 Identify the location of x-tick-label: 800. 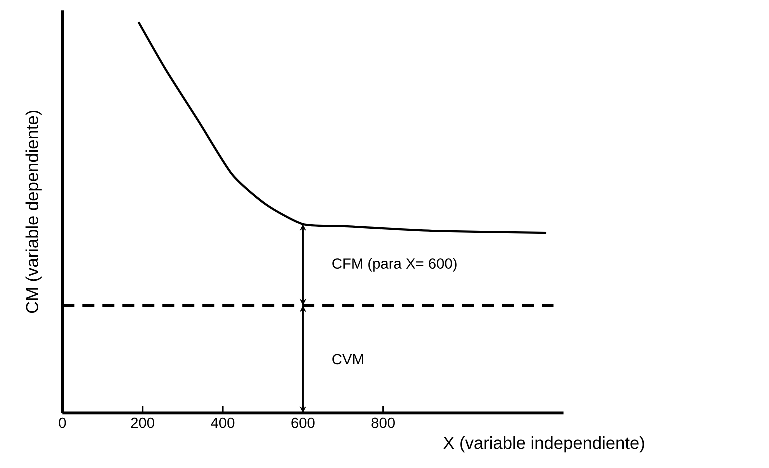
(383, 423).